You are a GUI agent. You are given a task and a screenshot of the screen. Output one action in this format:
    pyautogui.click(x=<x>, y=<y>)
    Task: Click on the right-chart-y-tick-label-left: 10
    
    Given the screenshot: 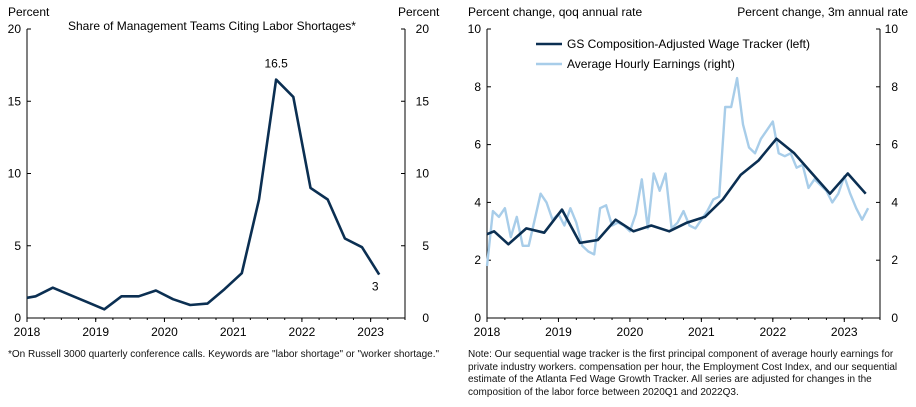 What is the action you would take?
    pyautogui.click(x=475, y=29)
    